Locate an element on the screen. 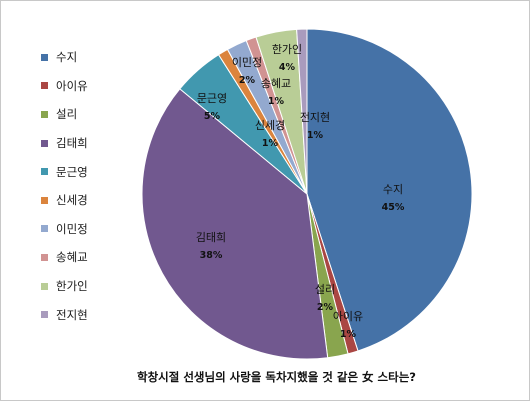 Image resolution: width=530 pixels, height=401 pixels. slice-data-label: 문근영 5% is located at coordinates (212, 107).